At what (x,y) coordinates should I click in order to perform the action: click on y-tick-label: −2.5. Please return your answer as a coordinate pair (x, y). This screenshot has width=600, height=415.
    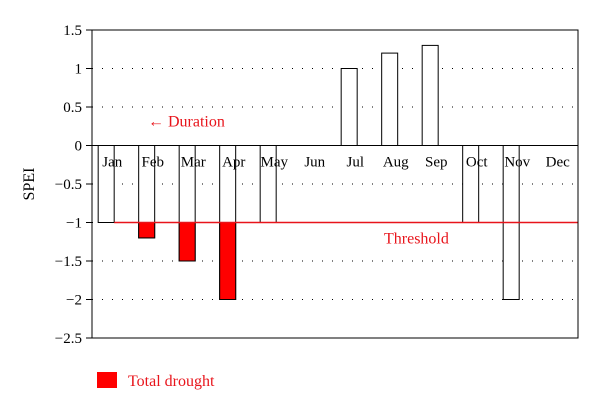
    Looking at the image, I should click on (68, 339).